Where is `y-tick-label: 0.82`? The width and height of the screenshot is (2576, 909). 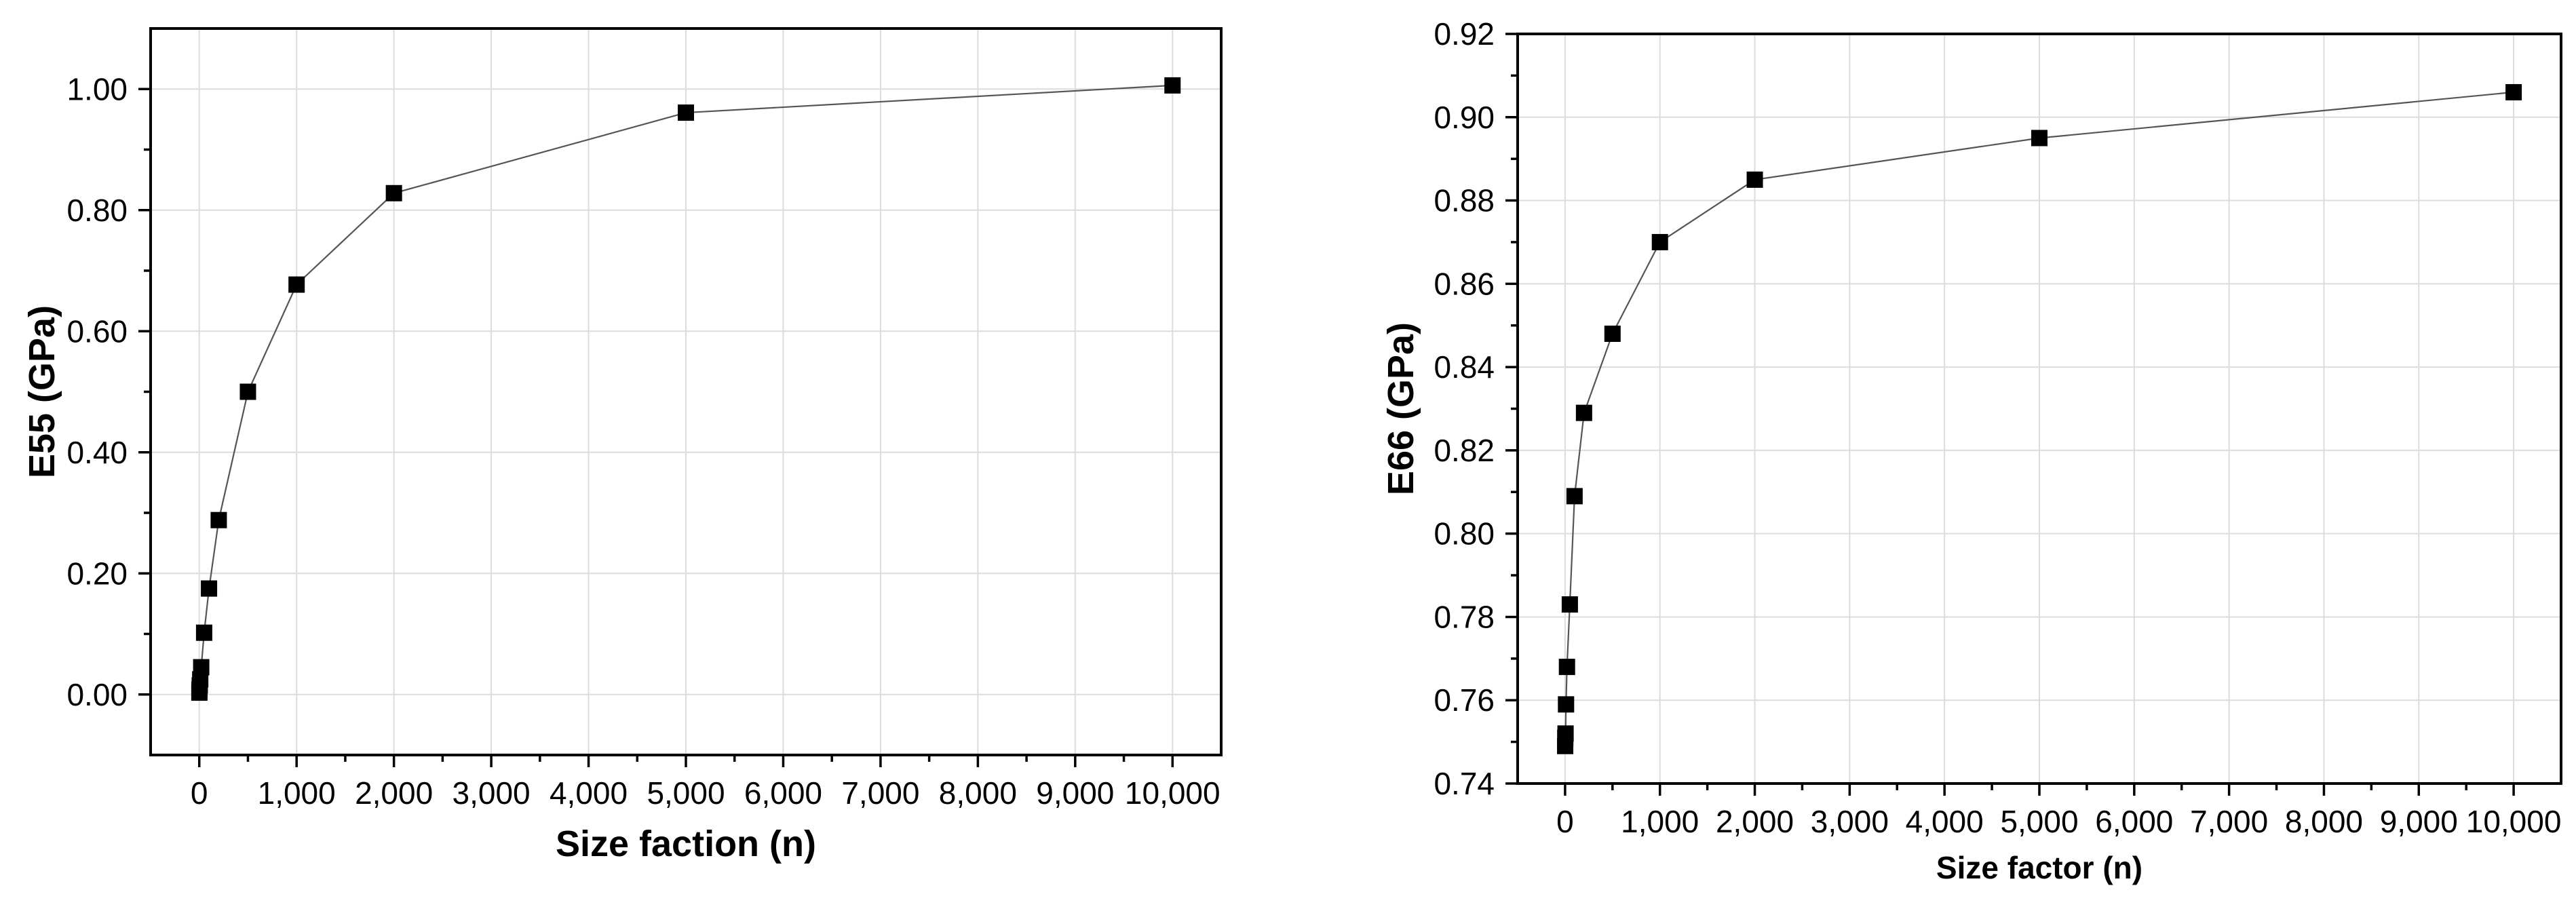 y-tick-label: 0.82 is located at coordinates (1464, 450).